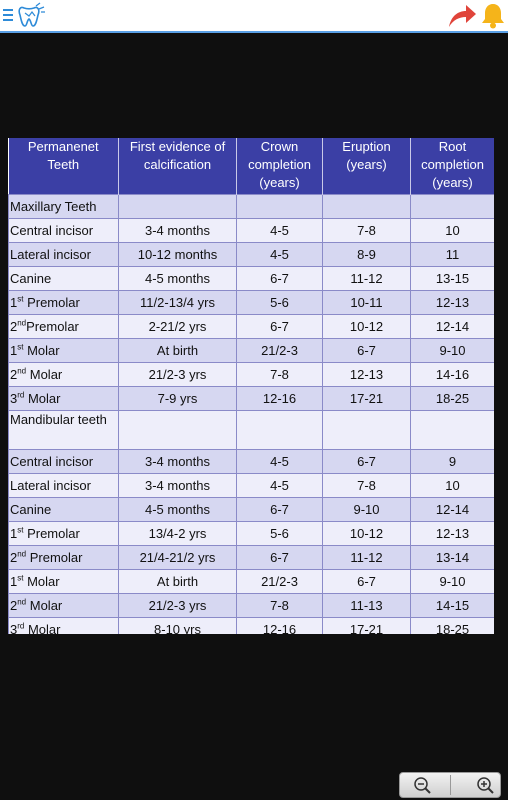  What do you see at coordinates (450, 785) in the screenshot?
I see `zoom-divider` at bounding box center [450, 785].